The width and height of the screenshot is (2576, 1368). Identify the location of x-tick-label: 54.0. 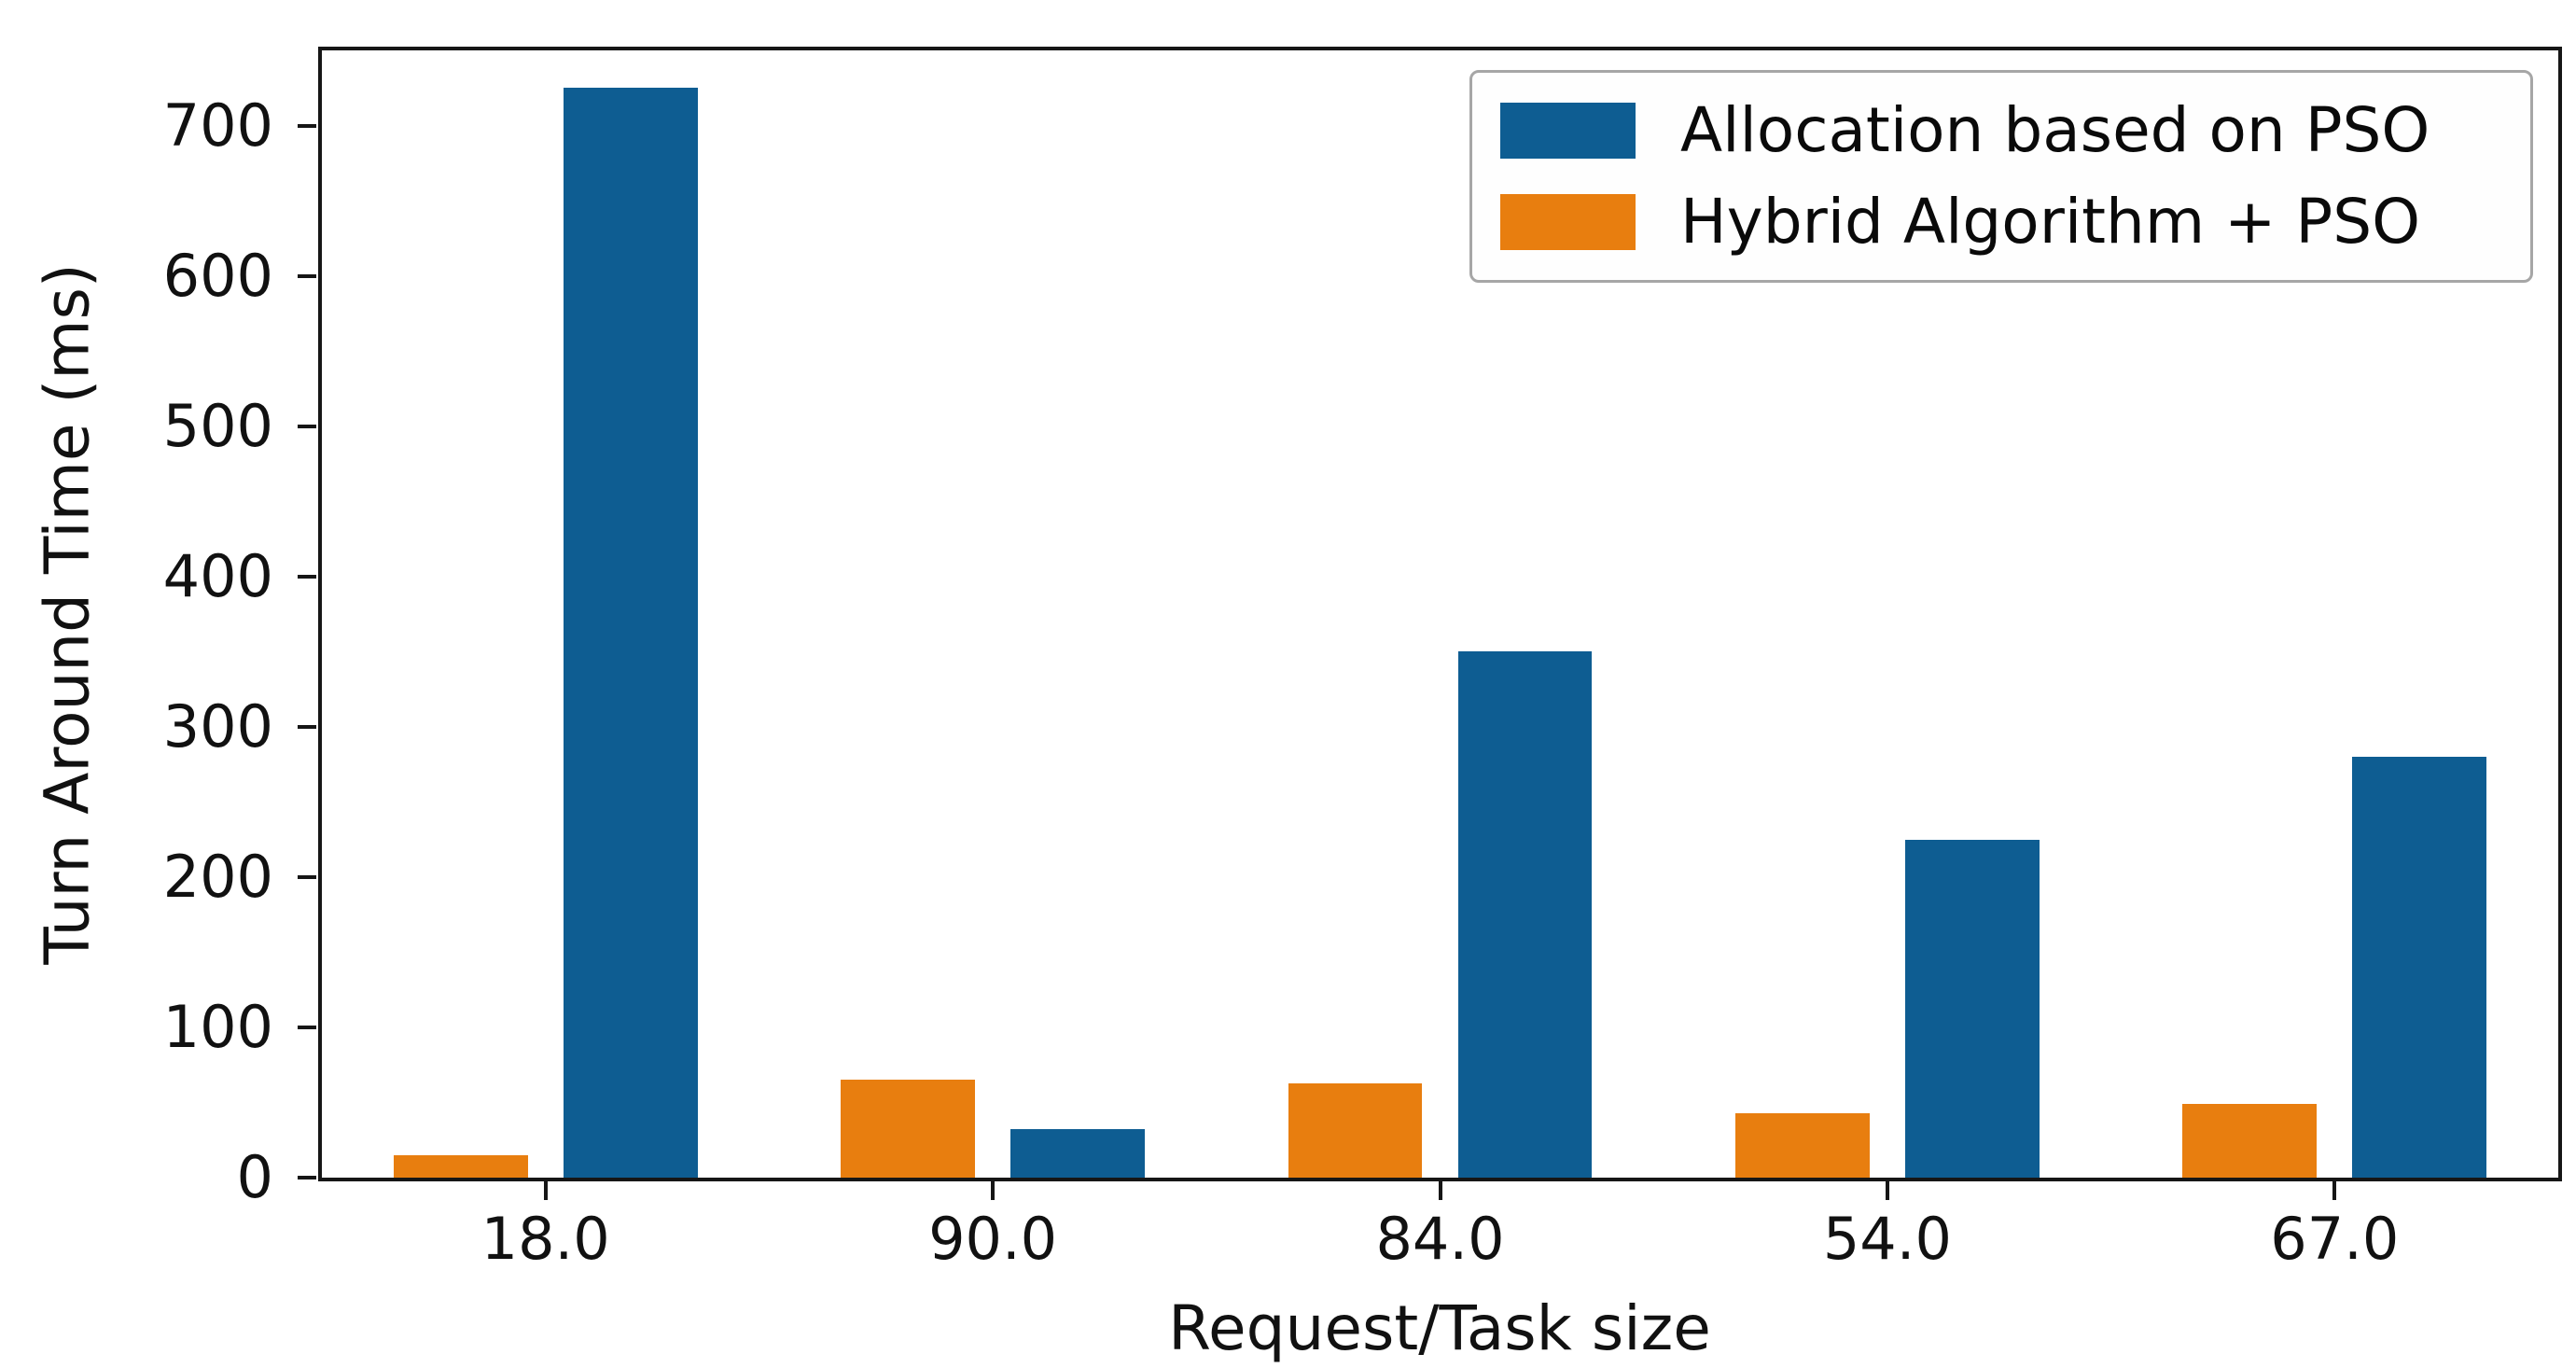
(1887, 1239).